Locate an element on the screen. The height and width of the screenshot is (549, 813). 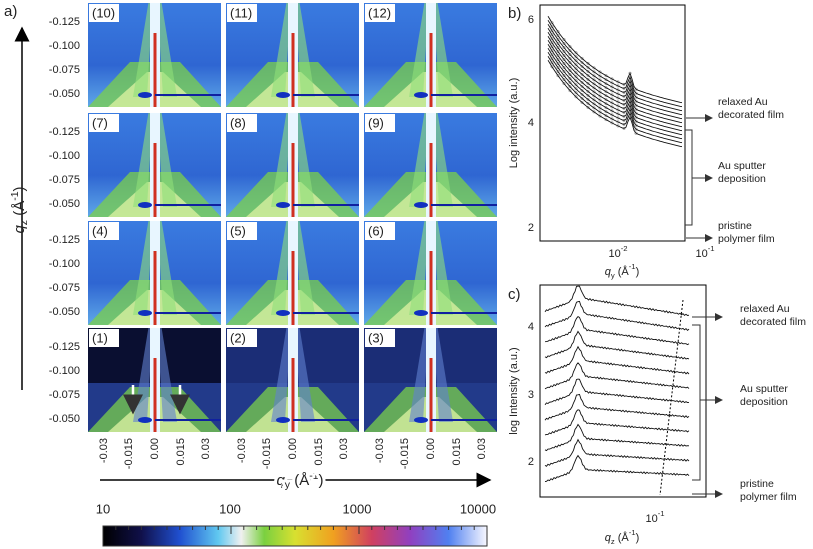
x-axis-label: qz (Å-1) is located at coordinates (622, 537).